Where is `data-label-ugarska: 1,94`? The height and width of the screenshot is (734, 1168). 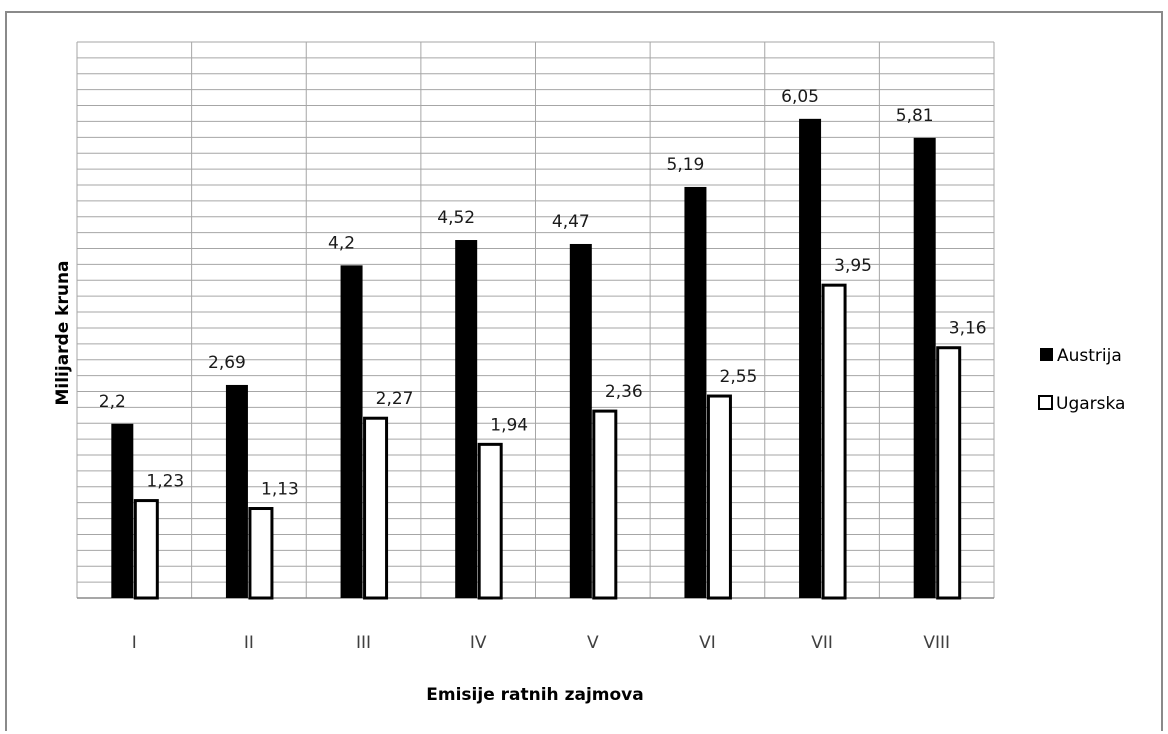 data-label-ugarska: 1,94 is located at coordinates (509, 425).